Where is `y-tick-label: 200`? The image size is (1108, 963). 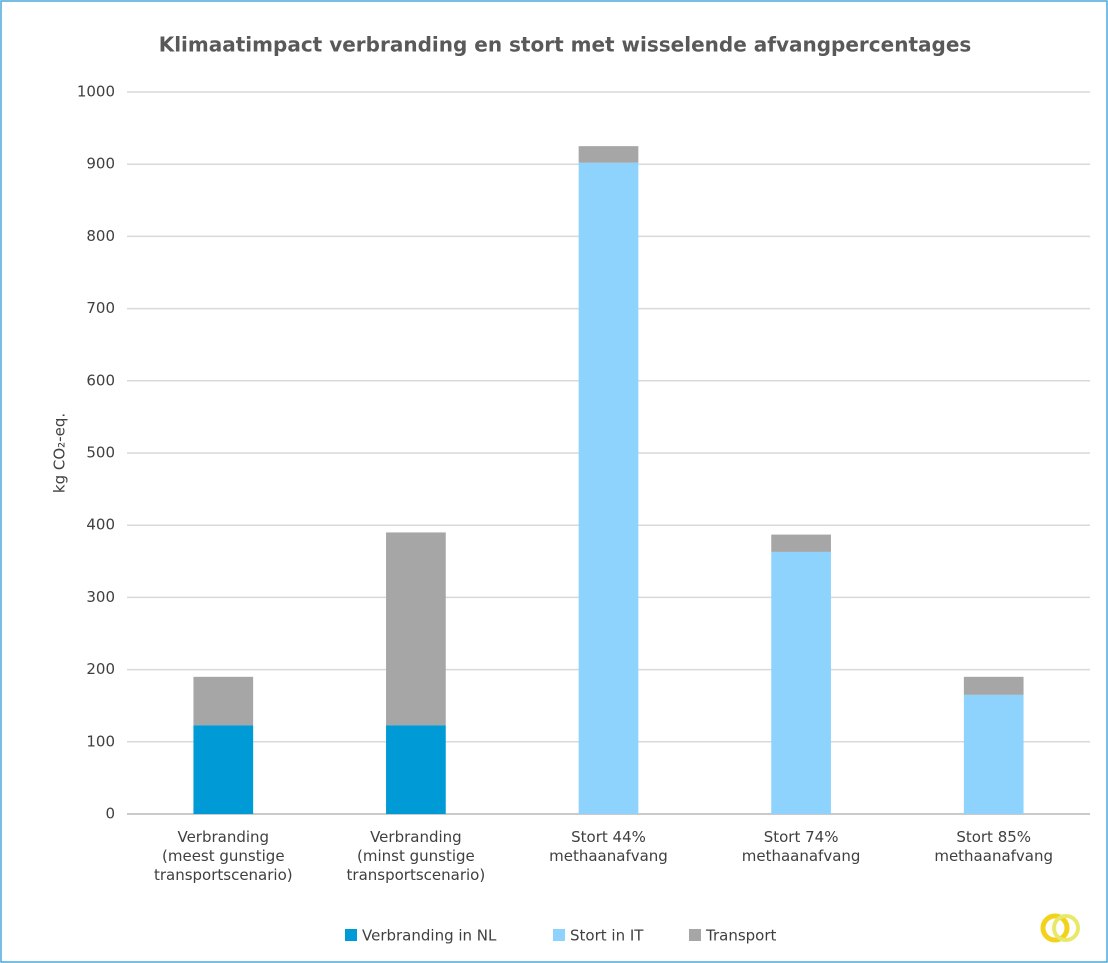 y-tick-label: 200 is located at coordinates (100, 669).